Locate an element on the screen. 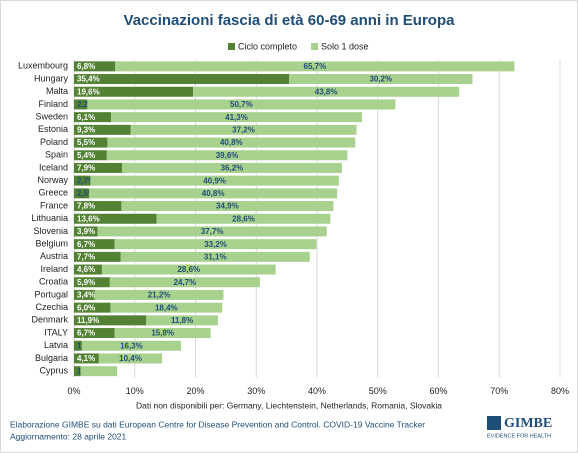  x-tick-label: 40% is located at coordinates (317, 391).